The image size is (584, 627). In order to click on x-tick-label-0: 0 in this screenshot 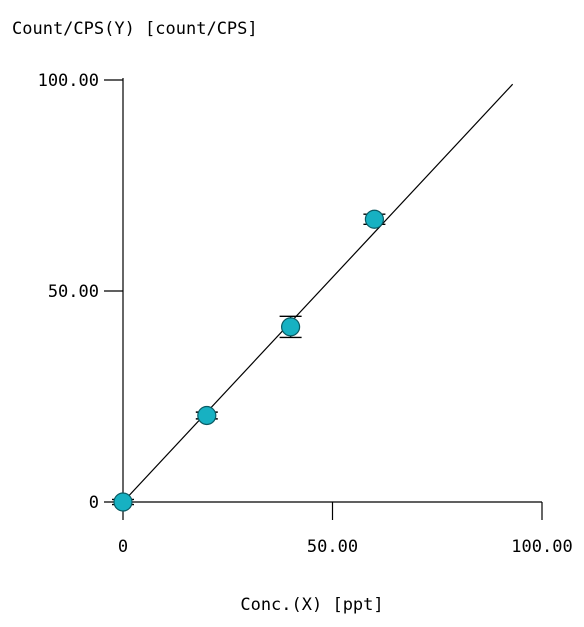, I will do `click(123, 547)`.